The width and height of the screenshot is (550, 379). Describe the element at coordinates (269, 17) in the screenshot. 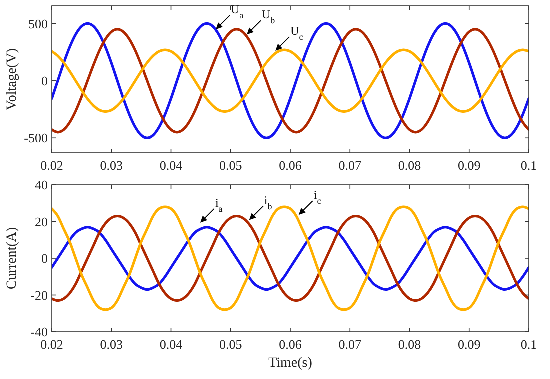

I see `annotation: U$_{b}$` at that location.